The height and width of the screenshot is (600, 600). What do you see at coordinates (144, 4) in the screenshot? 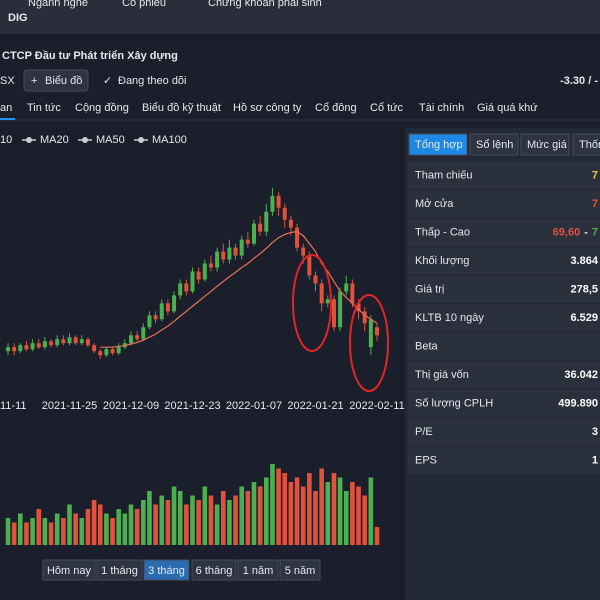
I see `top-tab: Cổ phiếu` at bounding box center [144, 4].